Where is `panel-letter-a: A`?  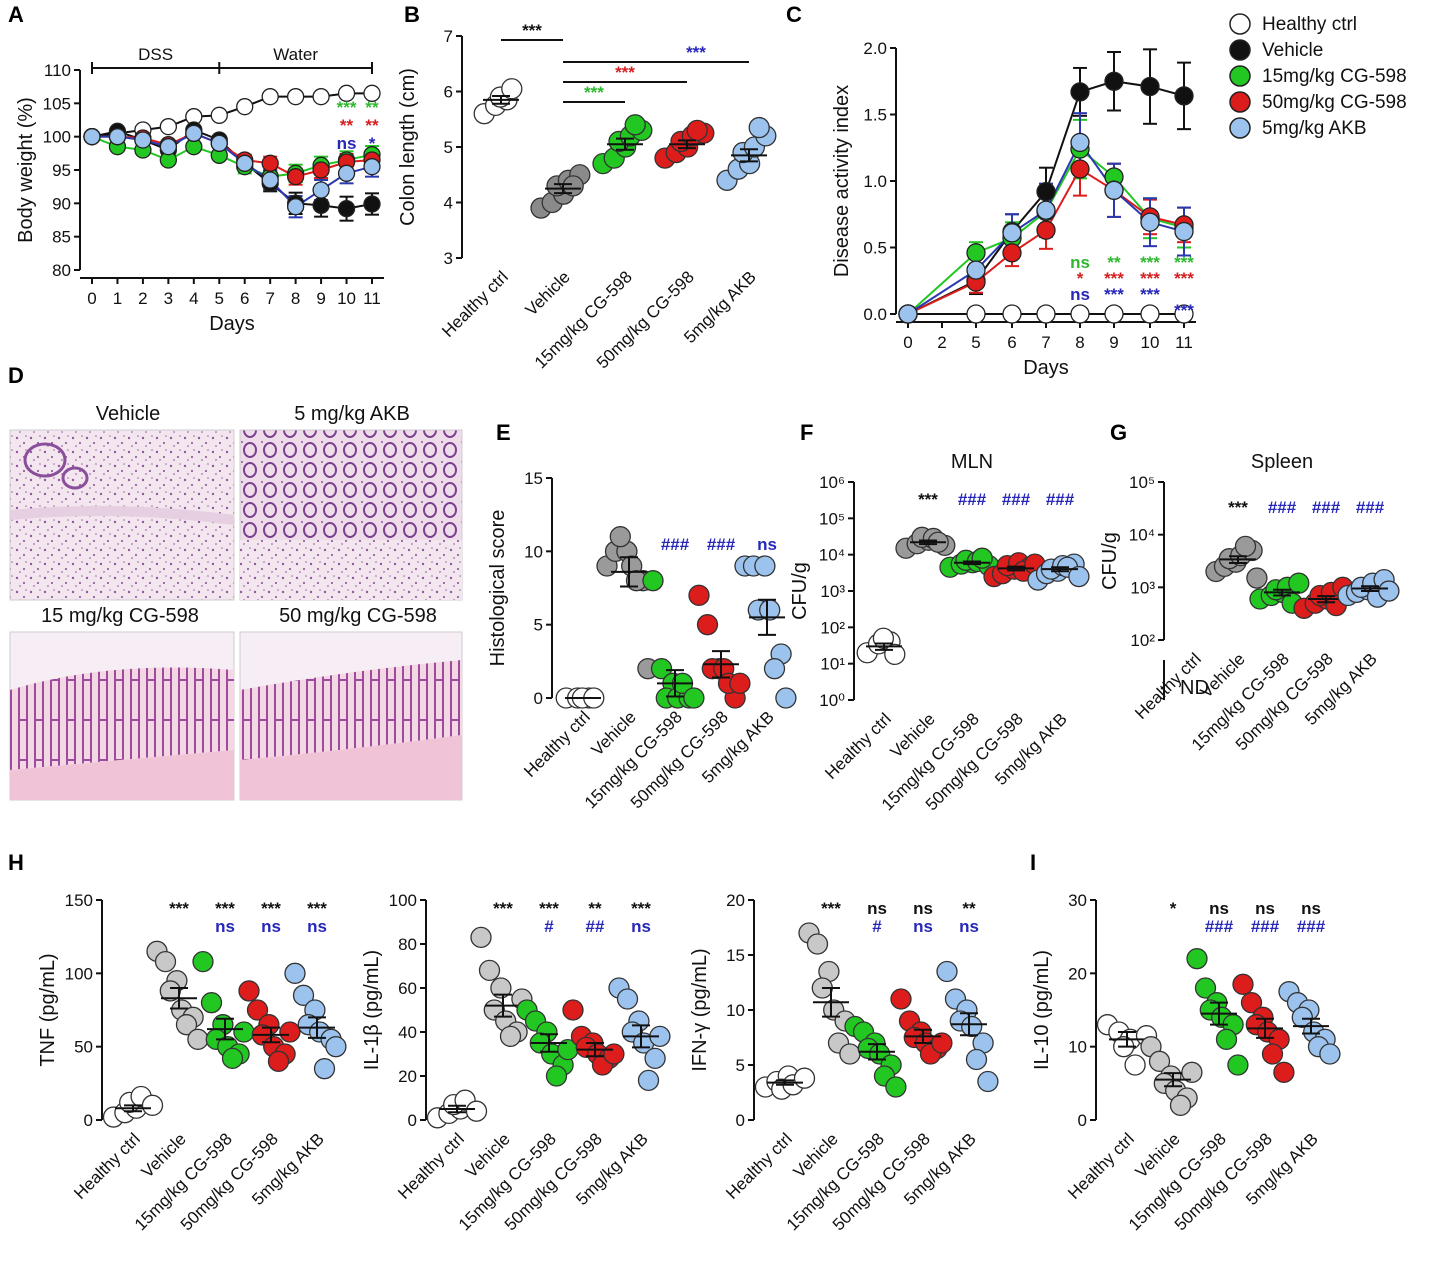
panel-letter-a: A is located at coordinates (16, 14).